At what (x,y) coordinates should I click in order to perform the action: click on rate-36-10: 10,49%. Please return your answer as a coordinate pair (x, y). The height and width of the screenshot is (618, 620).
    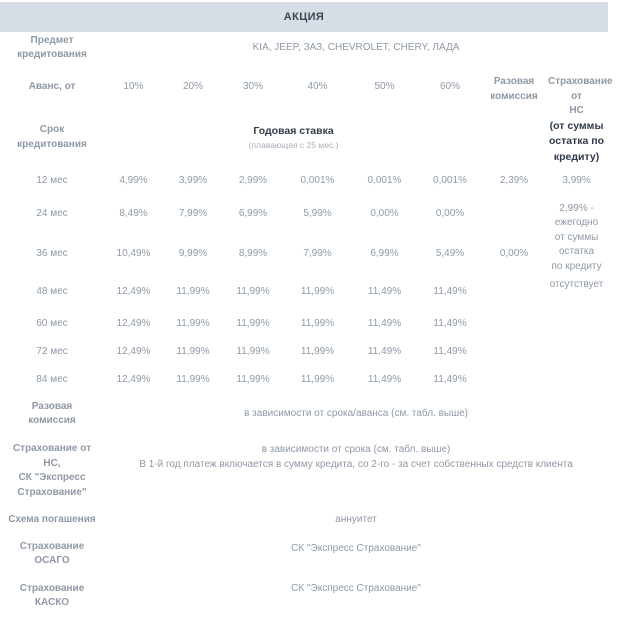
    Looking at the image, I should click on (133, 253).